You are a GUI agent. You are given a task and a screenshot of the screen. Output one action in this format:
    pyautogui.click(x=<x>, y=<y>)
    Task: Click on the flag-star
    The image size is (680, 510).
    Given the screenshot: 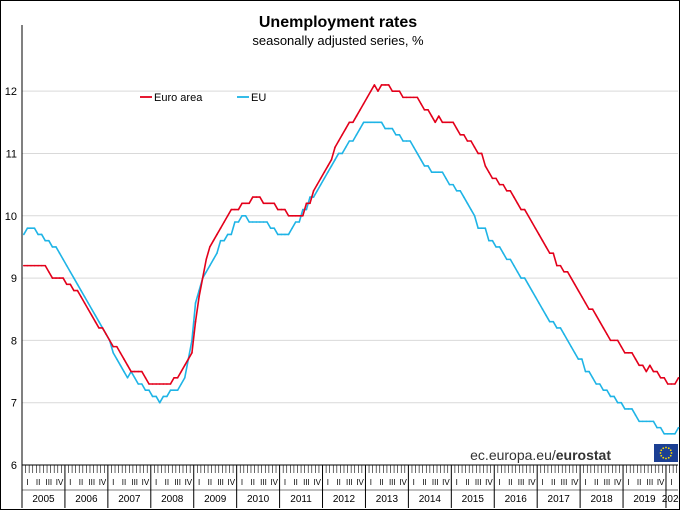 What is the action you would take?
    pyautogui.click(x=663, y=448)
    